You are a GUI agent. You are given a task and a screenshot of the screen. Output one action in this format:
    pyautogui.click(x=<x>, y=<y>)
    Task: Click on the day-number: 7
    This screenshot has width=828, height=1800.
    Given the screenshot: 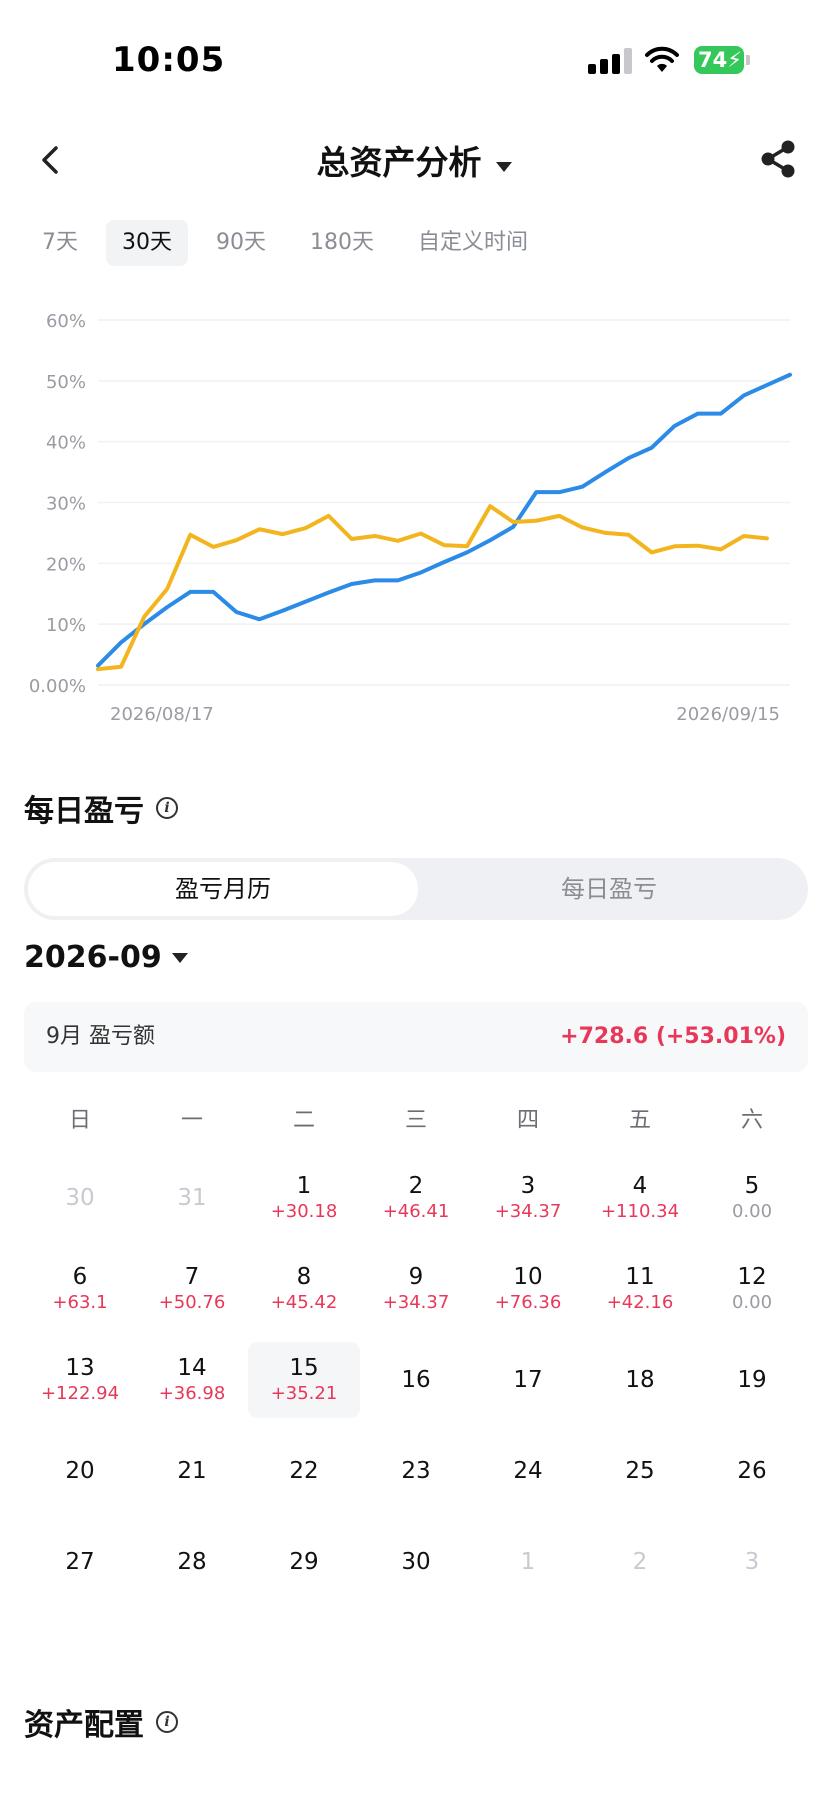 What is the action you would take?
    pyautogui.click(x=192, y=1277)
    